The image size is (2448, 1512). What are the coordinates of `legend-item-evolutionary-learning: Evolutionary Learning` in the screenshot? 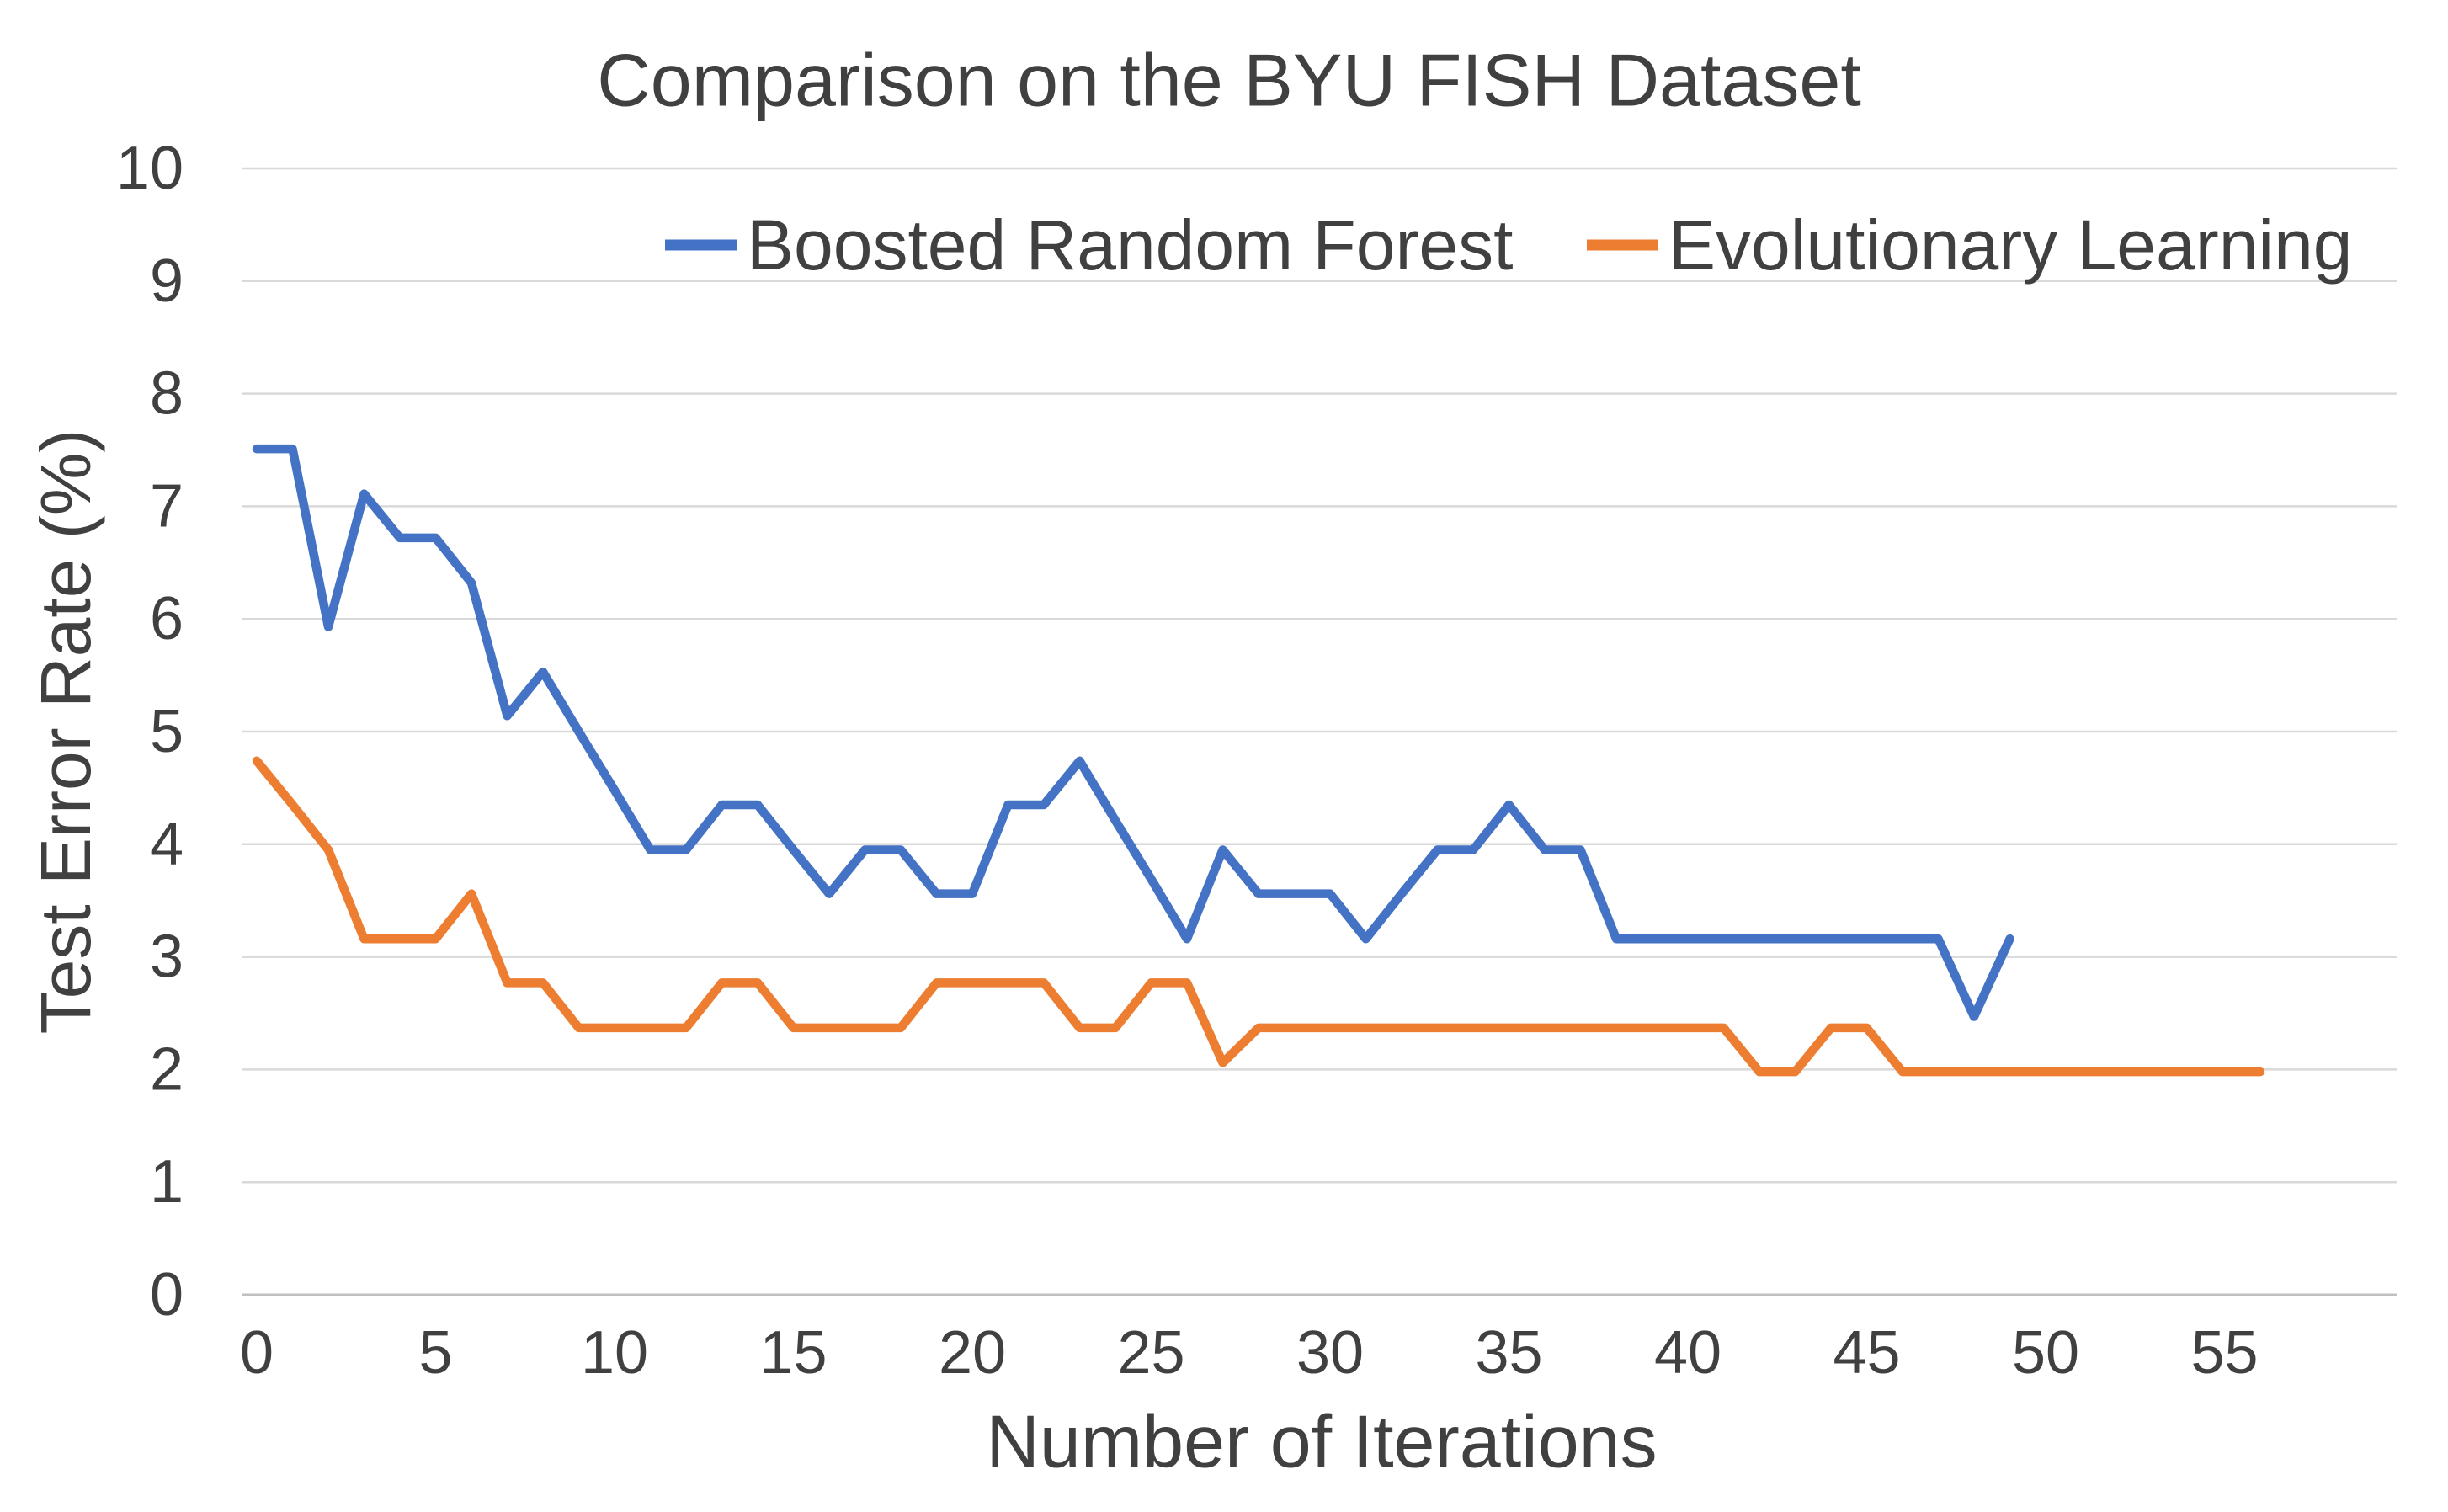 It's located at (1970, 245).